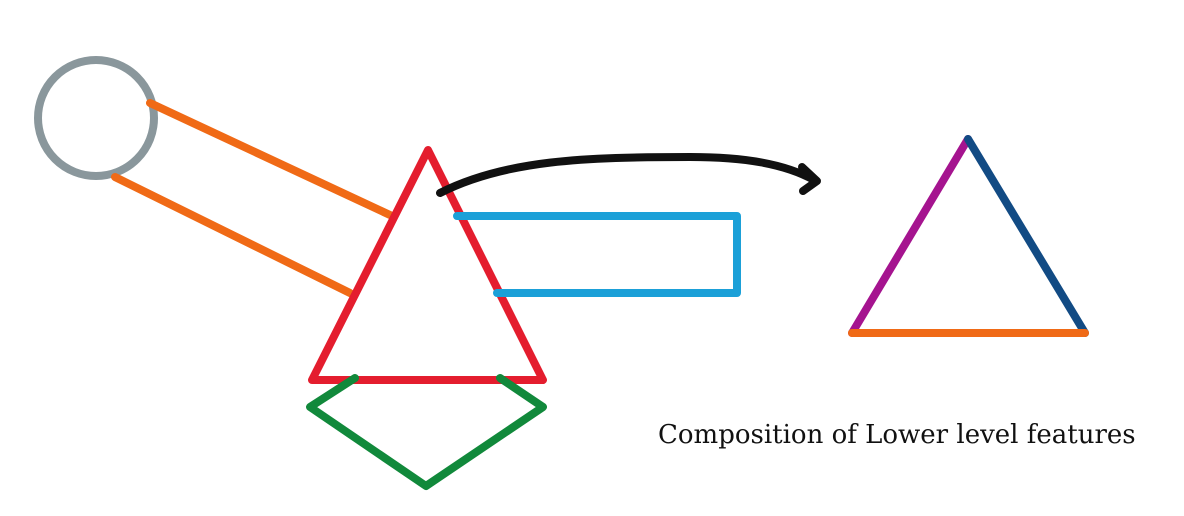 This screenshot has width=1184, height=516. I want to click on composition-arrow, so click(627, 175).